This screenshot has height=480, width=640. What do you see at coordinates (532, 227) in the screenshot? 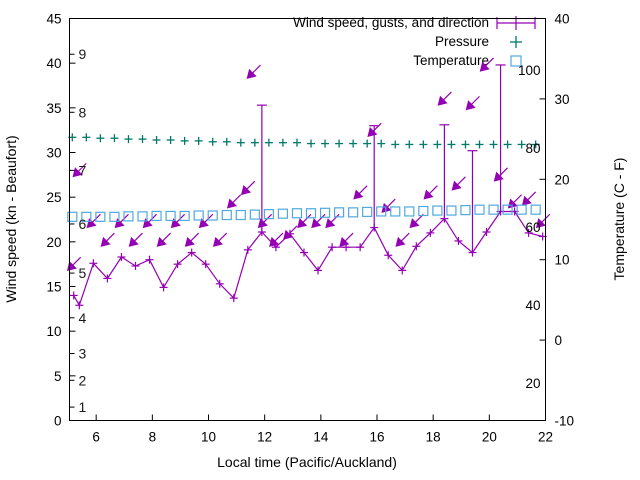
I see `fahrenheit-label: 60` at bounding box center [532, 227].